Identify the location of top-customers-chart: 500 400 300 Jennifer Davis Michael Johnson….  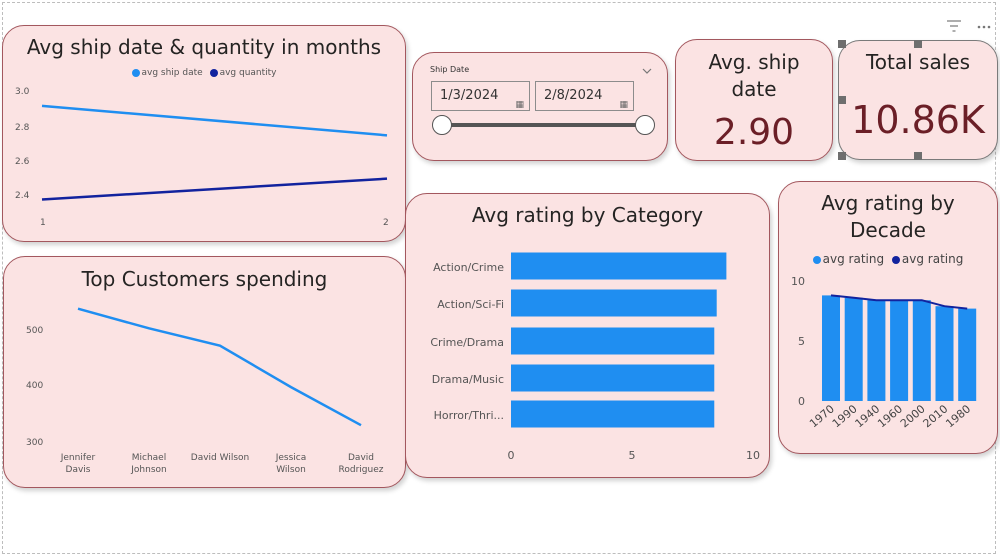
(205, 391).